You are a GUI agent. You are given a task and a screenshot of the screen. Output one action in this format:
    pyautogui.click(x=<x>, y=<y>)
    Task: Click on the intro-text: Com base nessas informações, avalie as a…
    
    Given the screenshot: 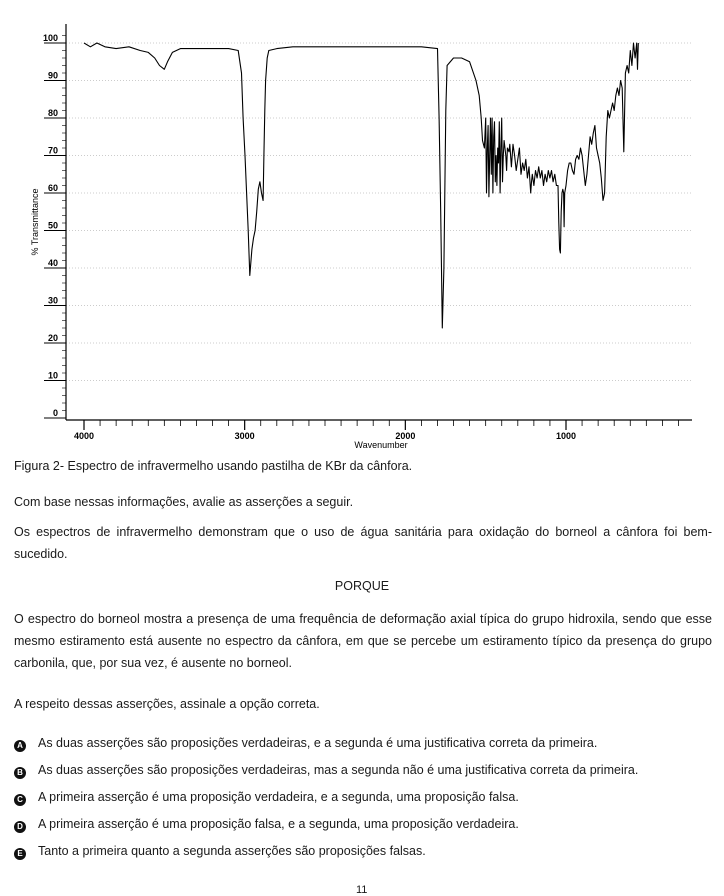 What is the action you would take?
    pyautogui.click(x=184, y=502)
    